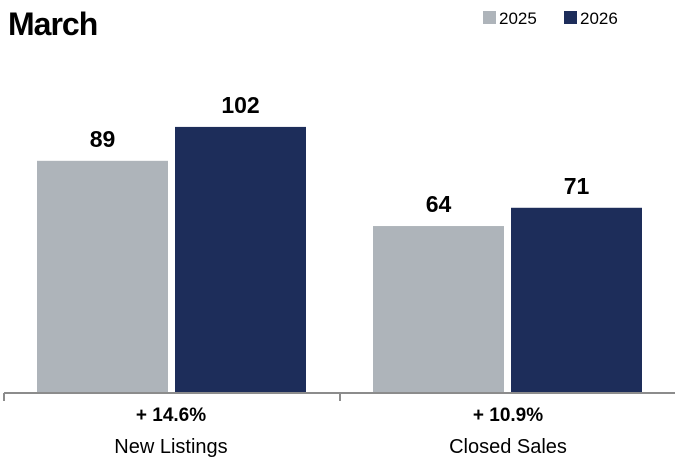  I want to click on bar-new-listings-2025, so click(102, 276).